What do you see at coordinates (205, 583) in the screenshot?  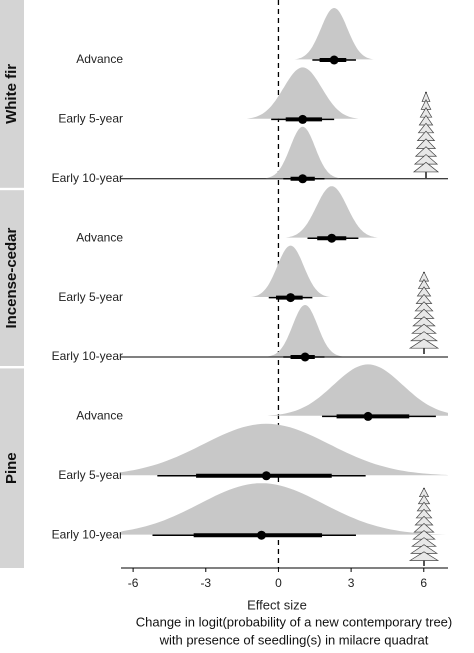 I see `x-tick-label: -3` at bounding box center [205, 583].